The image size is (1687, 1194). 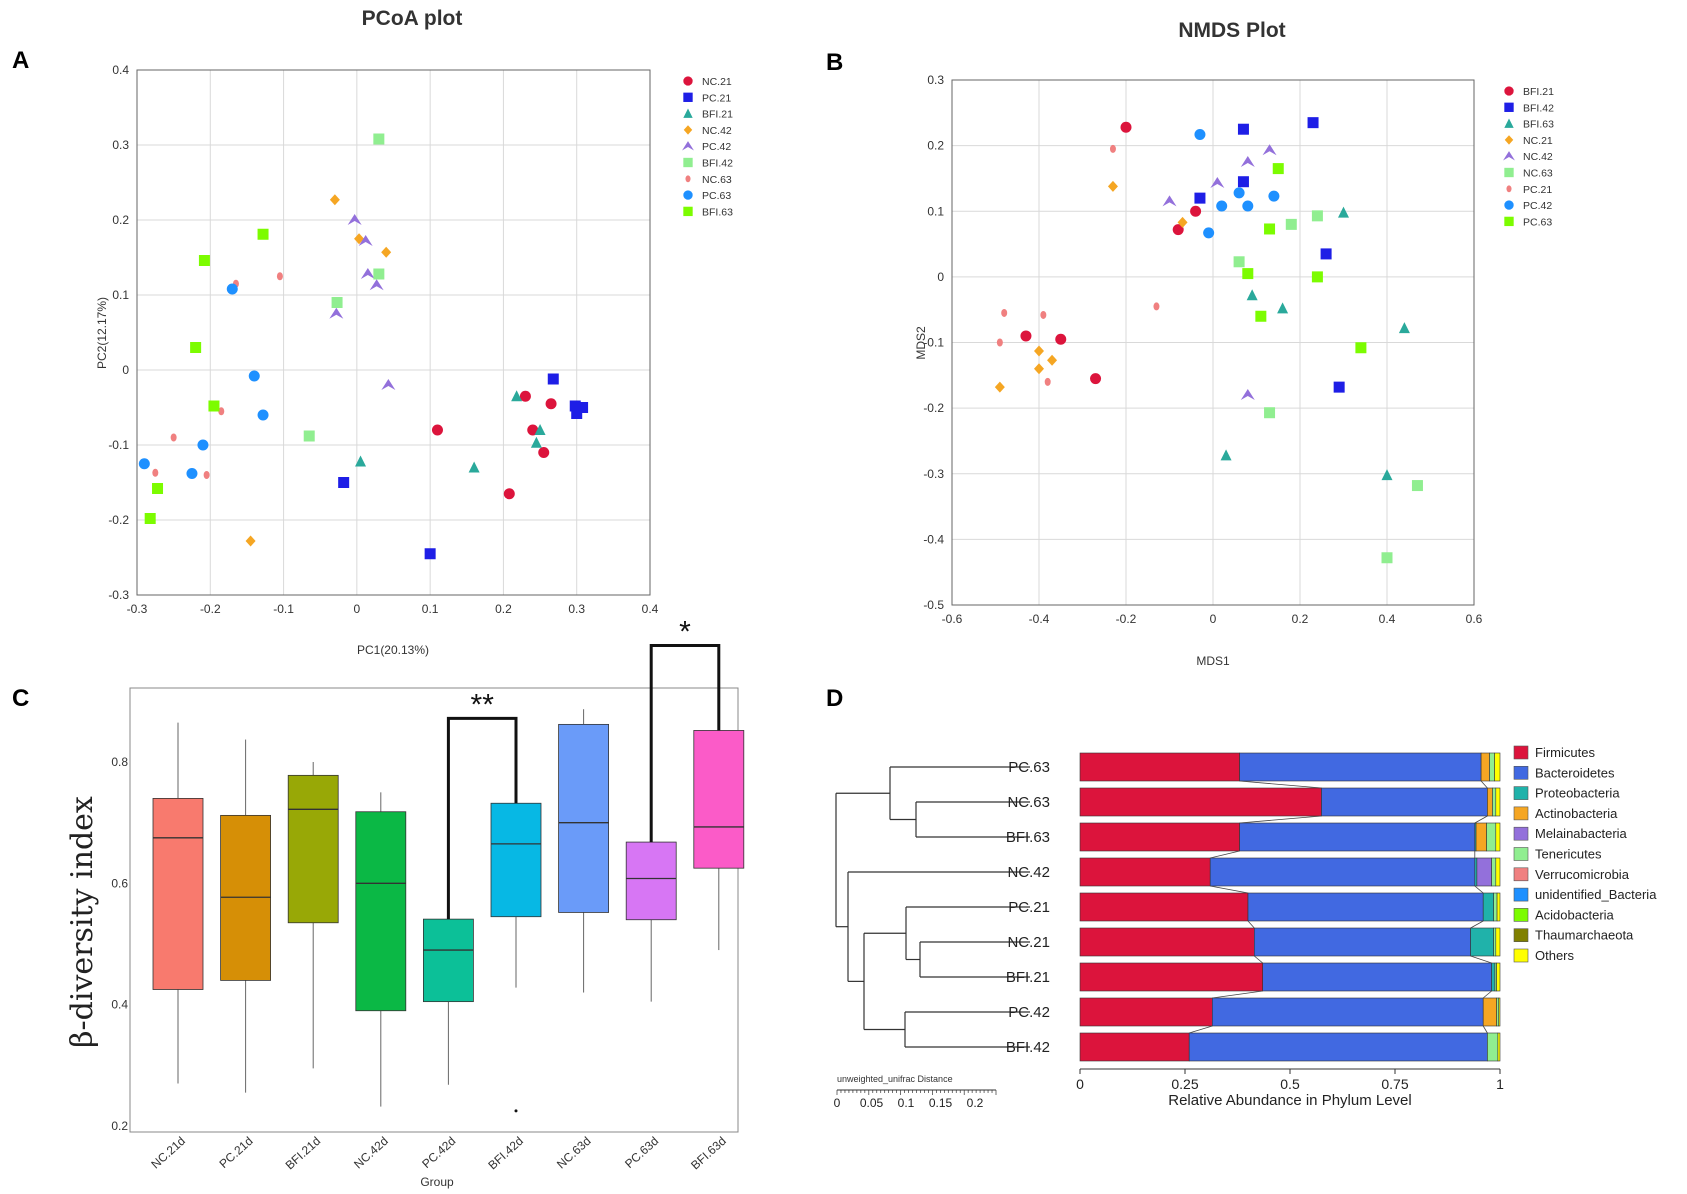 What do you see at coordinates (1521, 874) in the screenshot?
I see `legend-swatch-verrucomicrobia` at bounding box center [1521, 874].